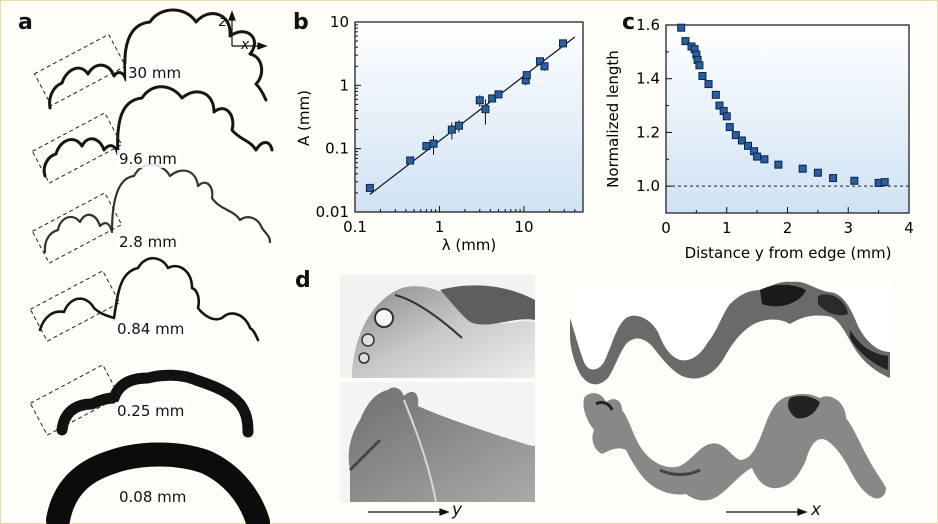 Image resolution: width=938 pixels, height=524 pixels. Describe the element at coordinates (437, 442) in the screenshot. I see `micrograph-bottom-left` at that location.